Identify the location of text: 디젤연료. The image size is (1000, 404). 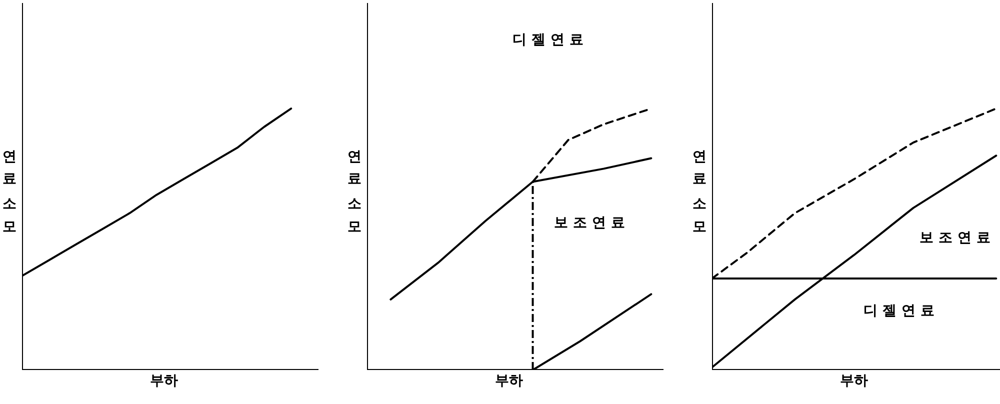
(550, 40).